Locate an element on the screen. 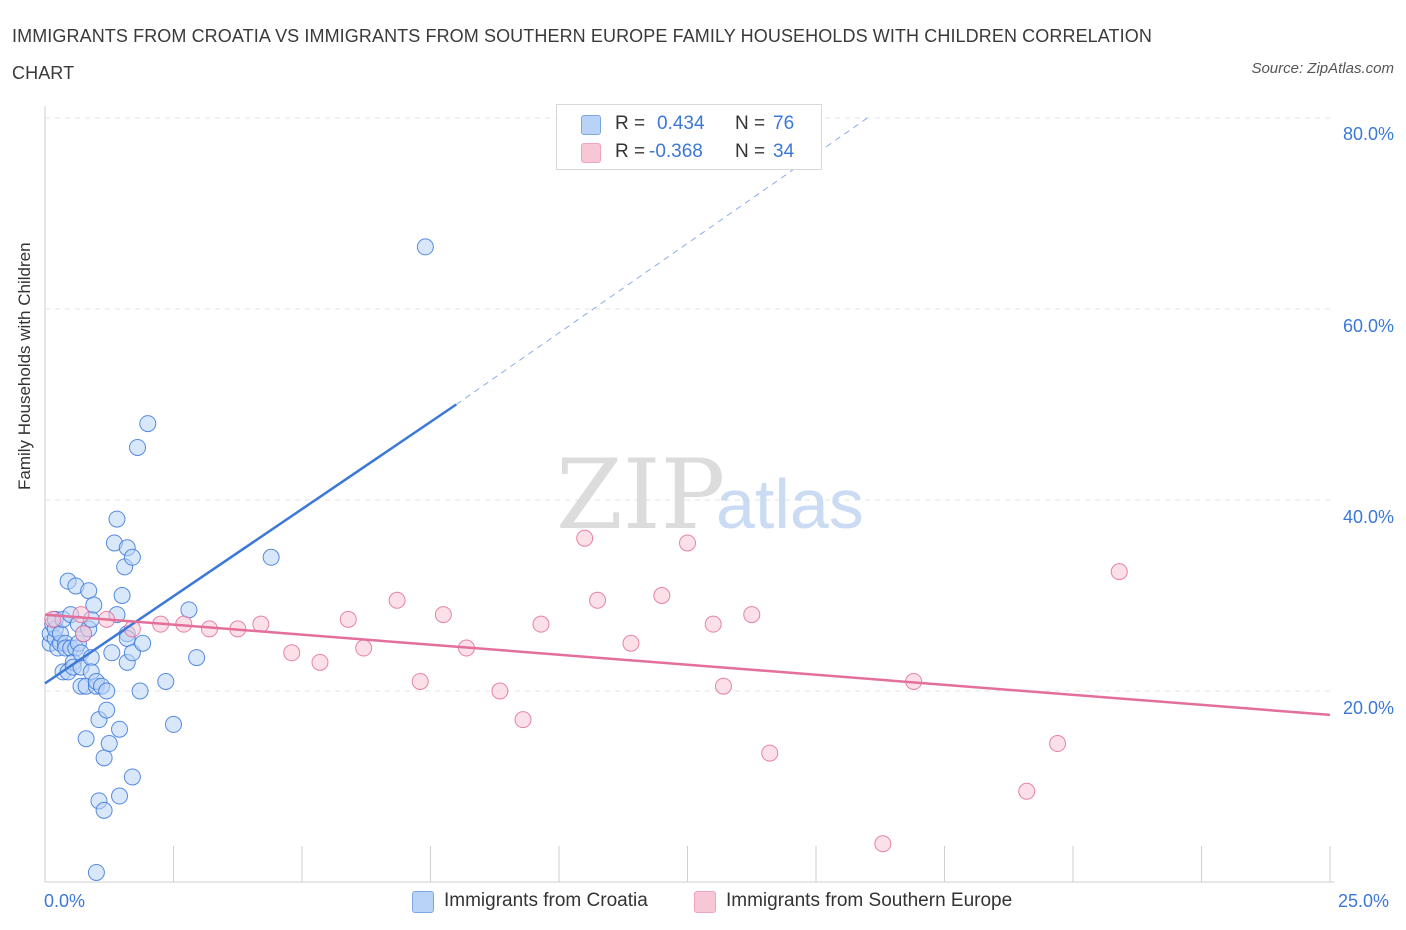 The image size is (1406, 930). southern-europe-trend-line is located at coordinates (687, 665).